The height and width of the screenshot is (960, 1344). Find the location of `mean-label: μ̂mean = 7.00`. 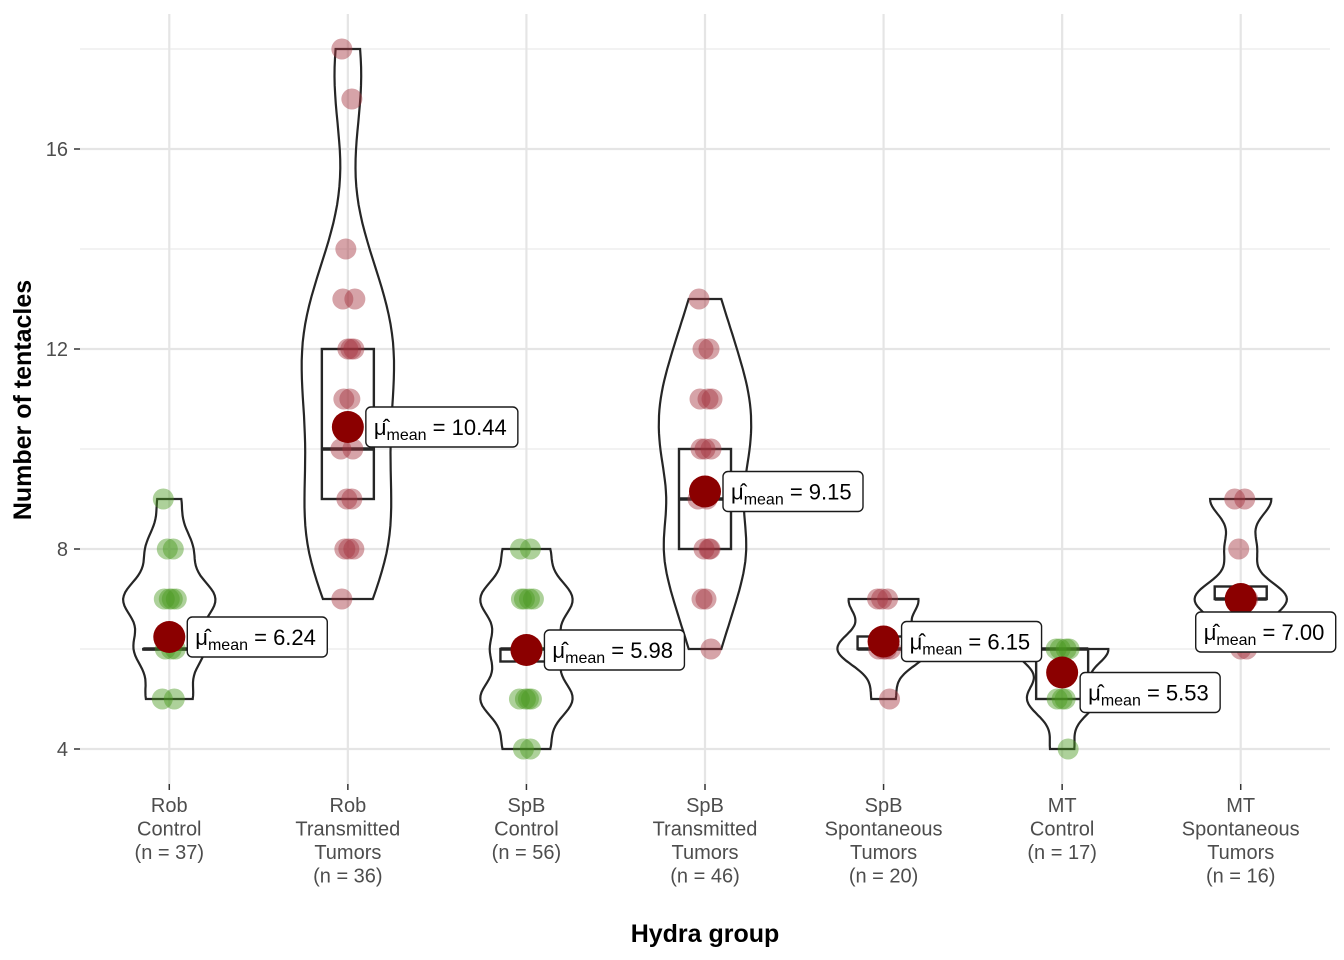

mean-label: μ̂mean = 7.00 is located at coordinates (1264, 634).